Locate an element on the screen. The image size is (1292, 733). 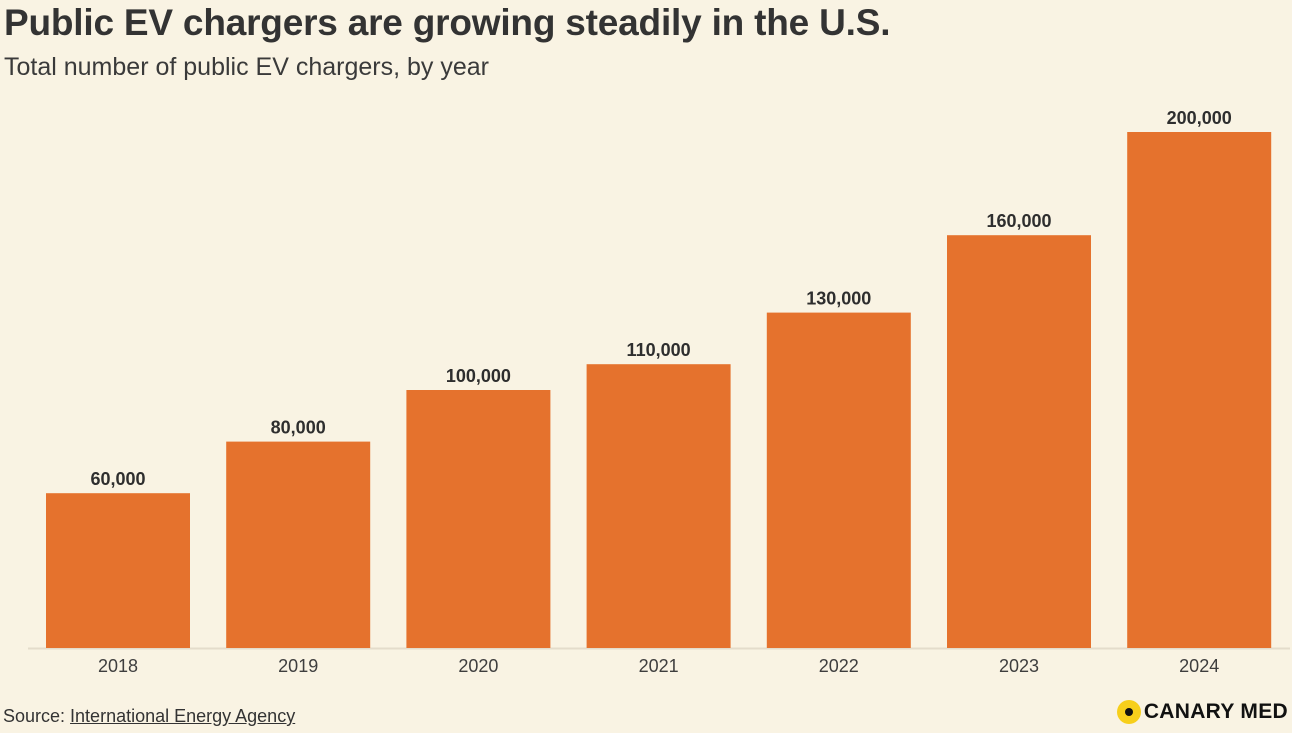
x-tick-label-2021: 2021 is located at coordinates (659, 666).